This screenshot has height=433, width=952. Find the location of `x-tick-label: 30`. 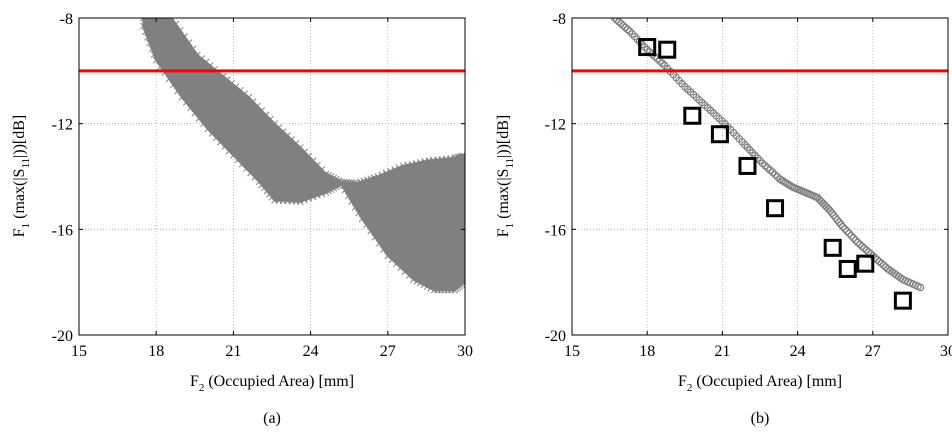

x-tick-label: 30 is located at coordinates (946, 351).